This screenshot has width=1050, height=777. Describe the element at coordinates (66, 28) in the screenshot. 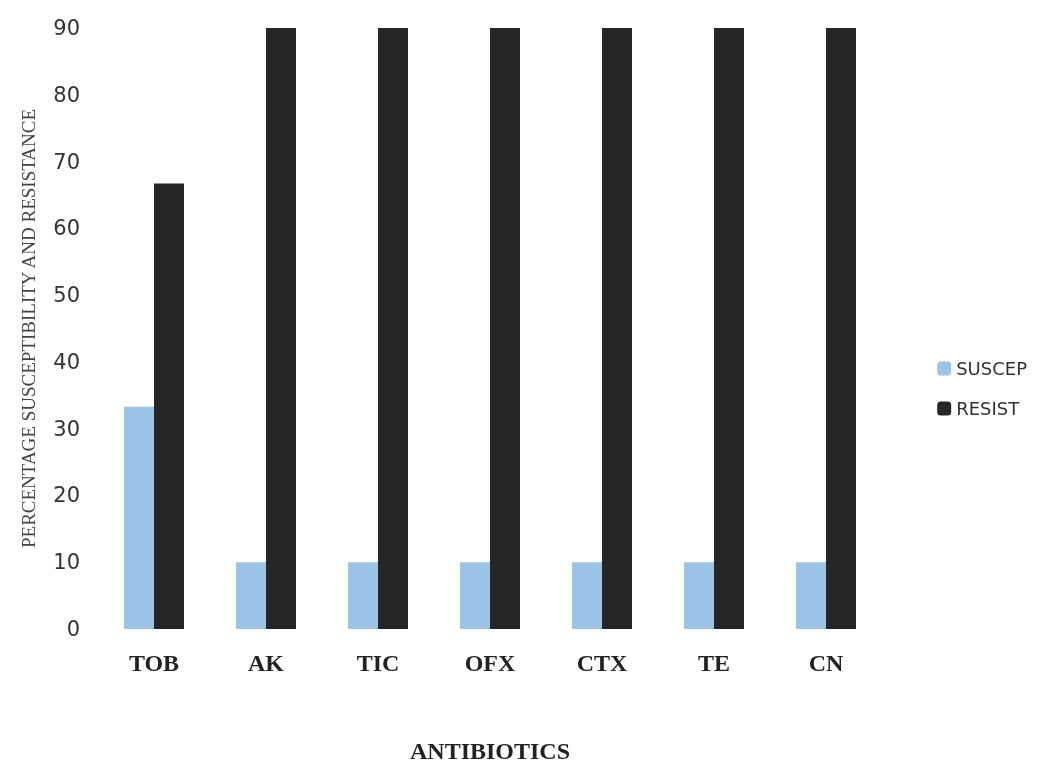

I see `y-tick-label: 90` at that location.